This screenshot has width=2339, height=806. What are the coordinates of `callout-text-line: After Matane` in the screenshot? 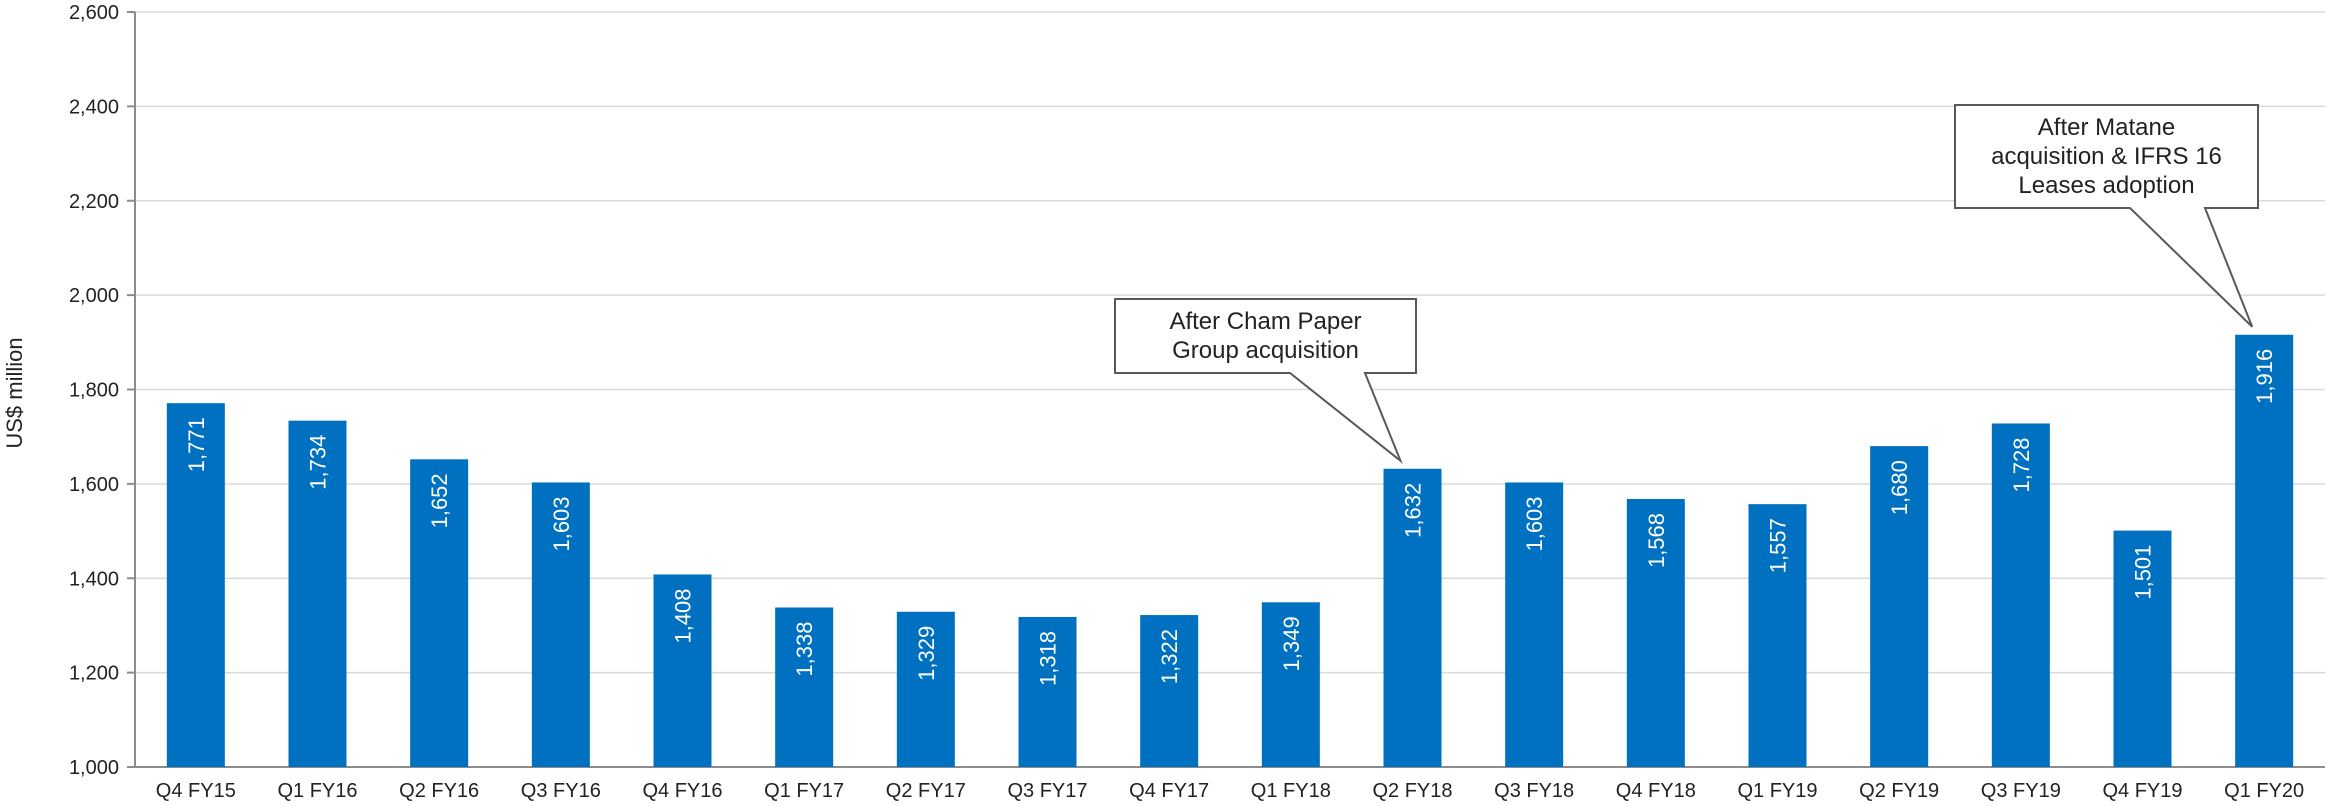 It's located at (2106, 127).